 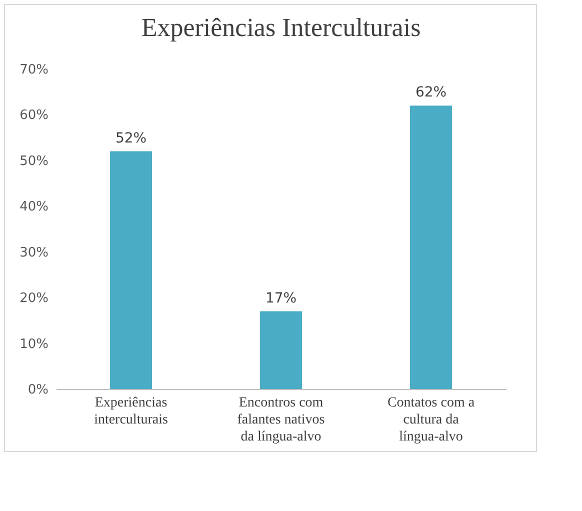 What do you see at coordinates (34, 344) in the screenshot?
I see `y-tick-label: 10%` at bounding box center [34, 344].